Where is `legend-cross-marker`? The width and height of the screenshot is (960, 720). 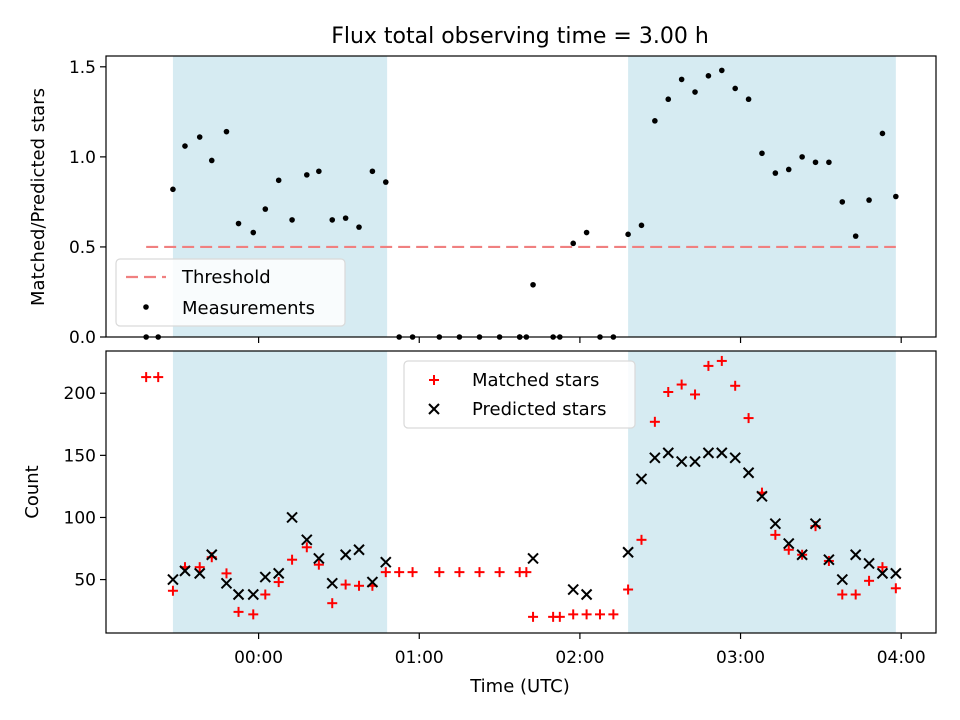
legend-cross-marker is located at coordinates (434, 409).